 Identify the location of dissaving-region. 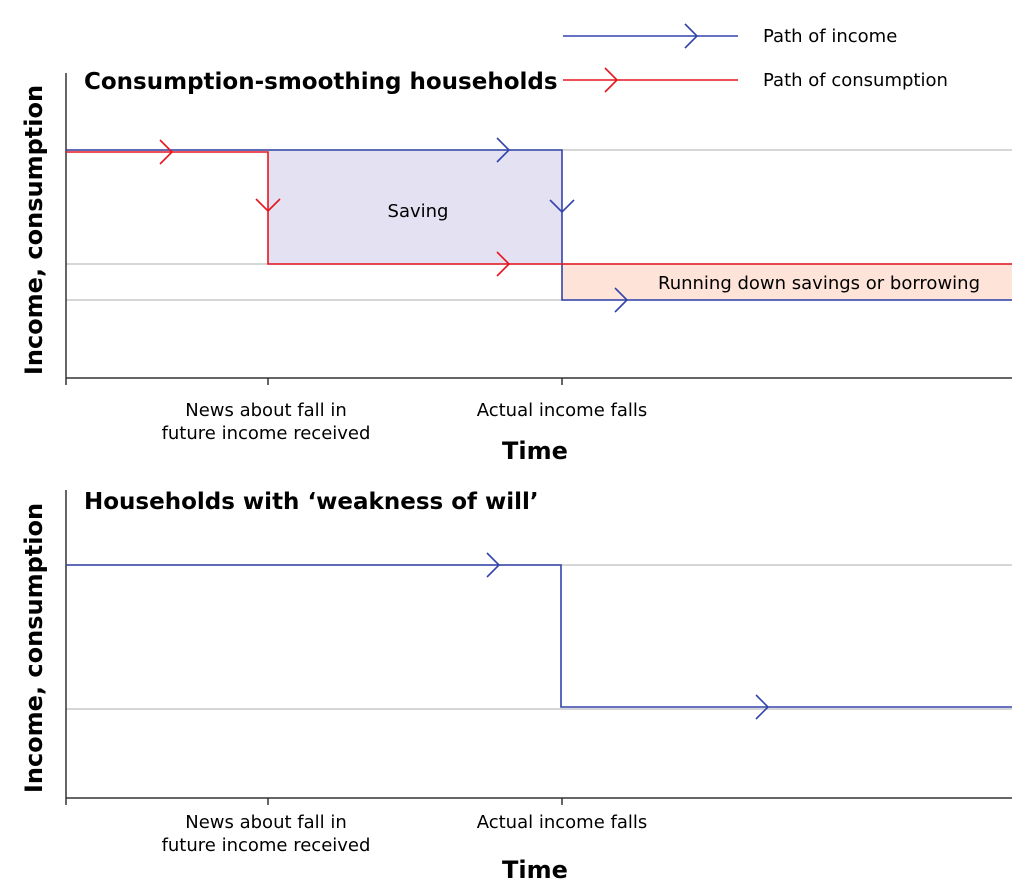
(787, 282).